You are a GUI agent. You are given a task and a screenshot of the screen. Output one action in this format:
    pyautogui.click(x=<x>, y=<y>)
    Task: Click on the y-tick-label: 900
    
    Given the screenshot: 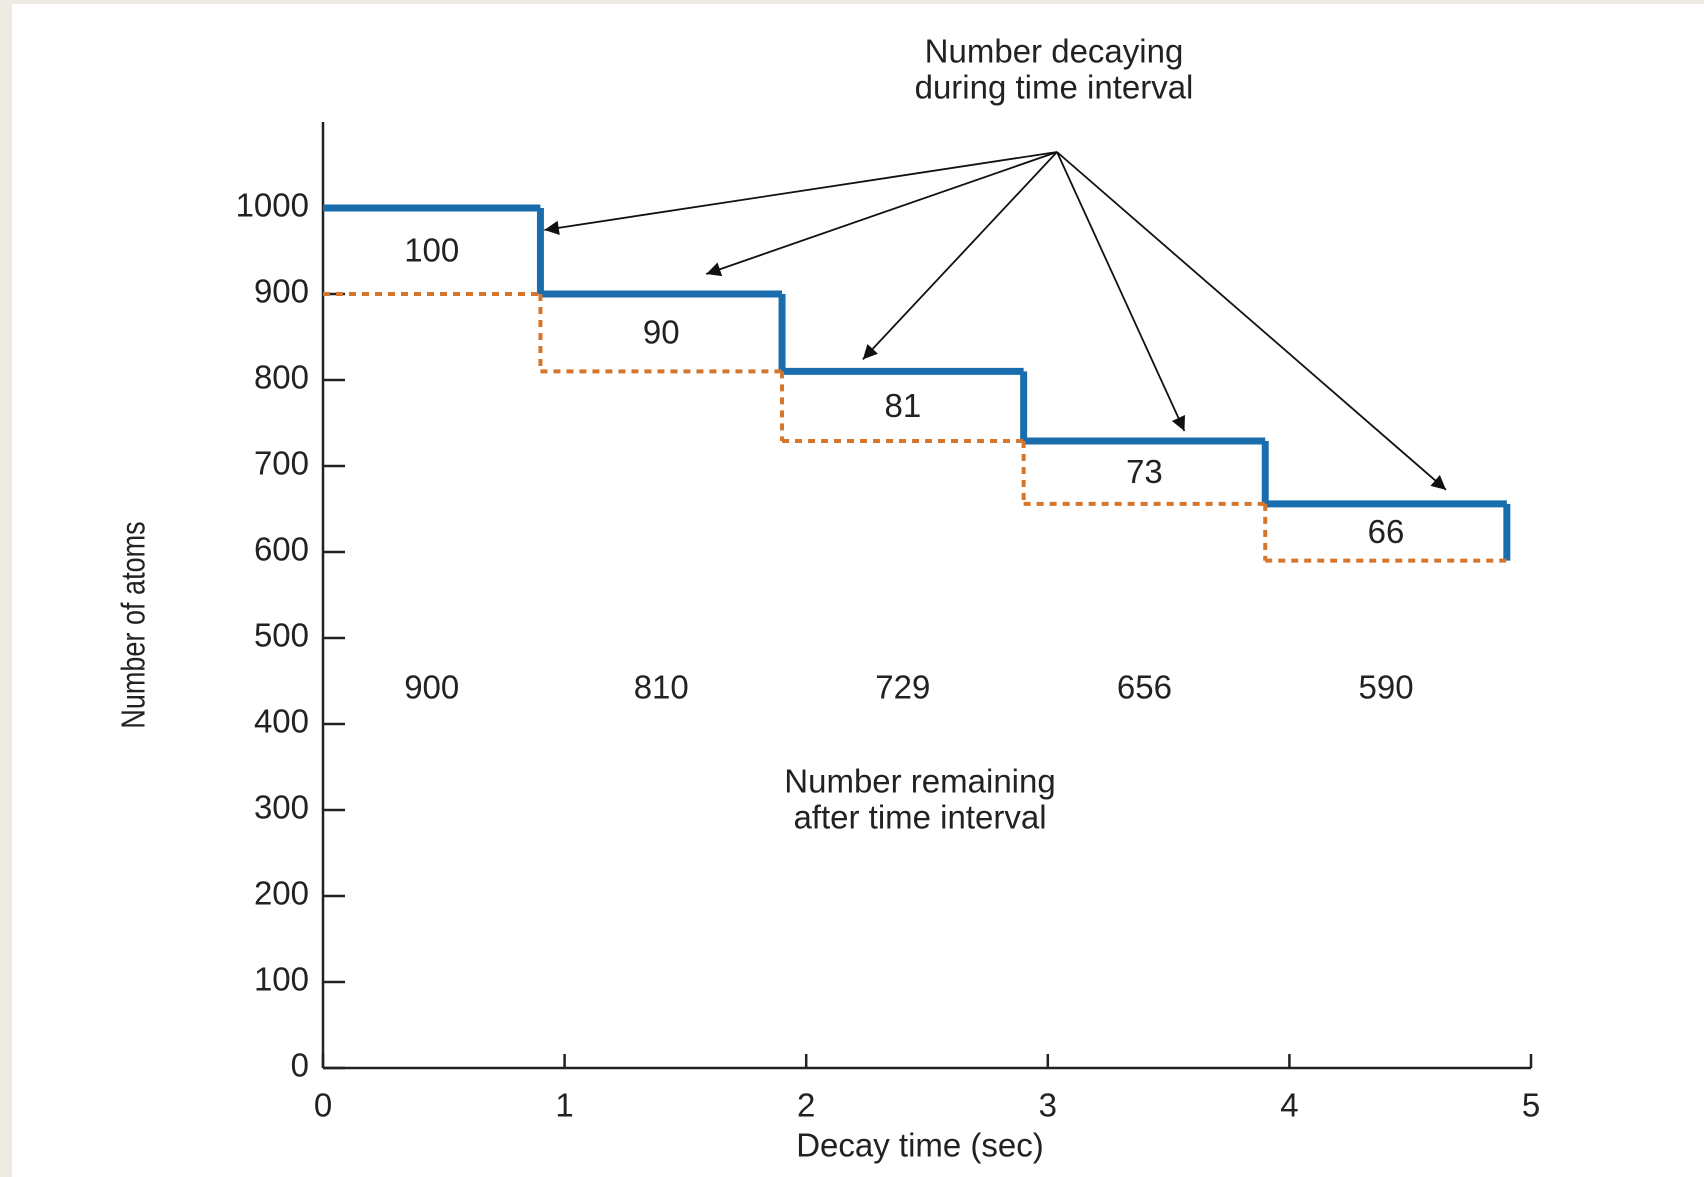 What is the action you would take?
    pyautogui.click(x=281, y=291)
    